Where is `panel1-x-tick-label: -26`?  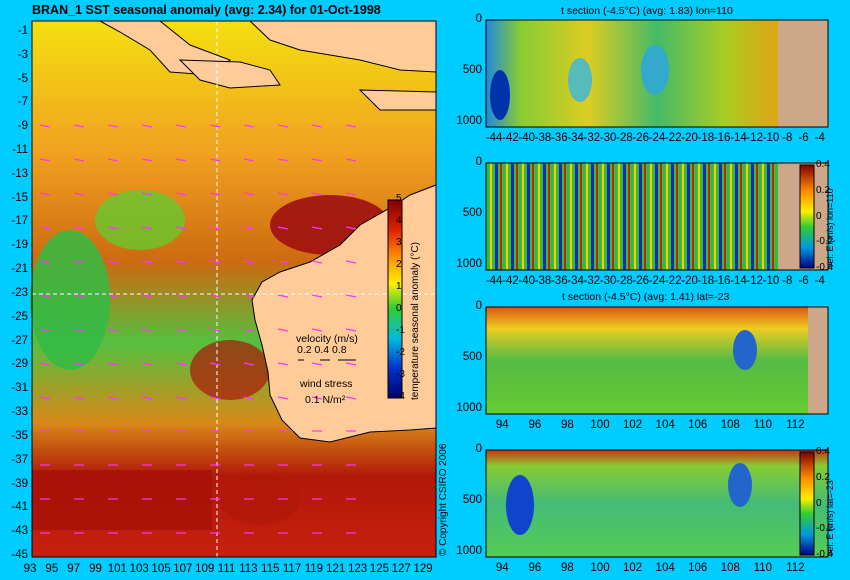 panel1-x-tick-label: -26 is located at coordinates (641, 138).